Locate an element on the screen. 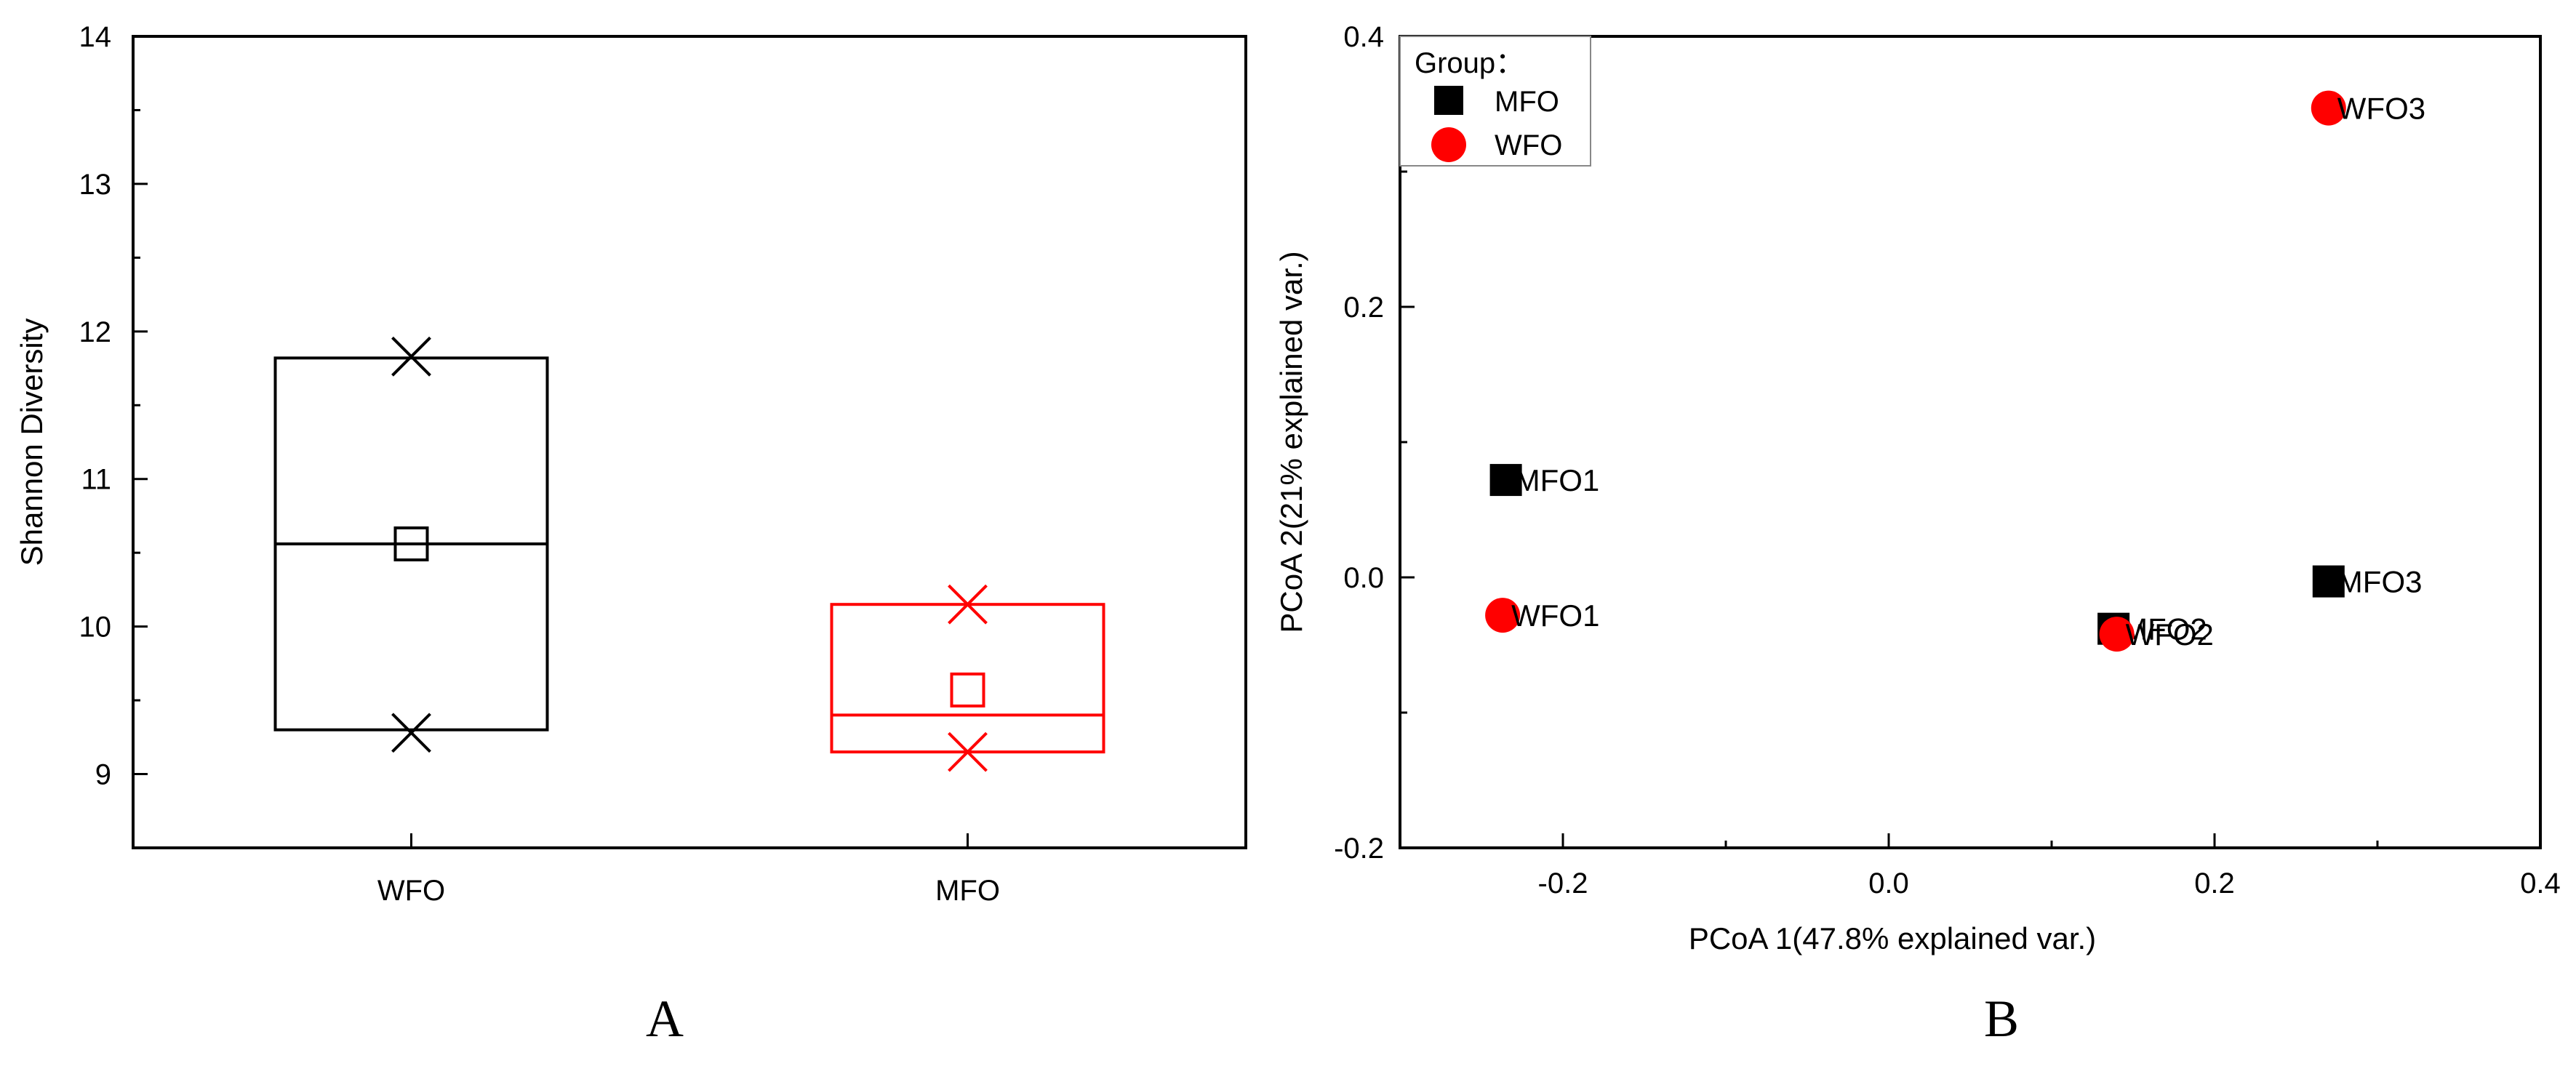  point-label-wfo2: WFO2 is located at coordinates (2170, 634).